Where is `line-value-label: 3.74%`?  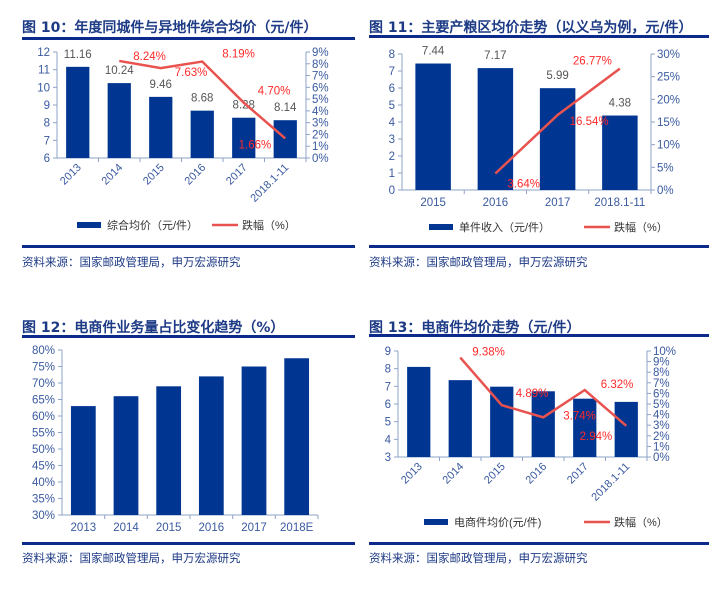
line-value-label: 3.74% is located at coordinates (579, 416).